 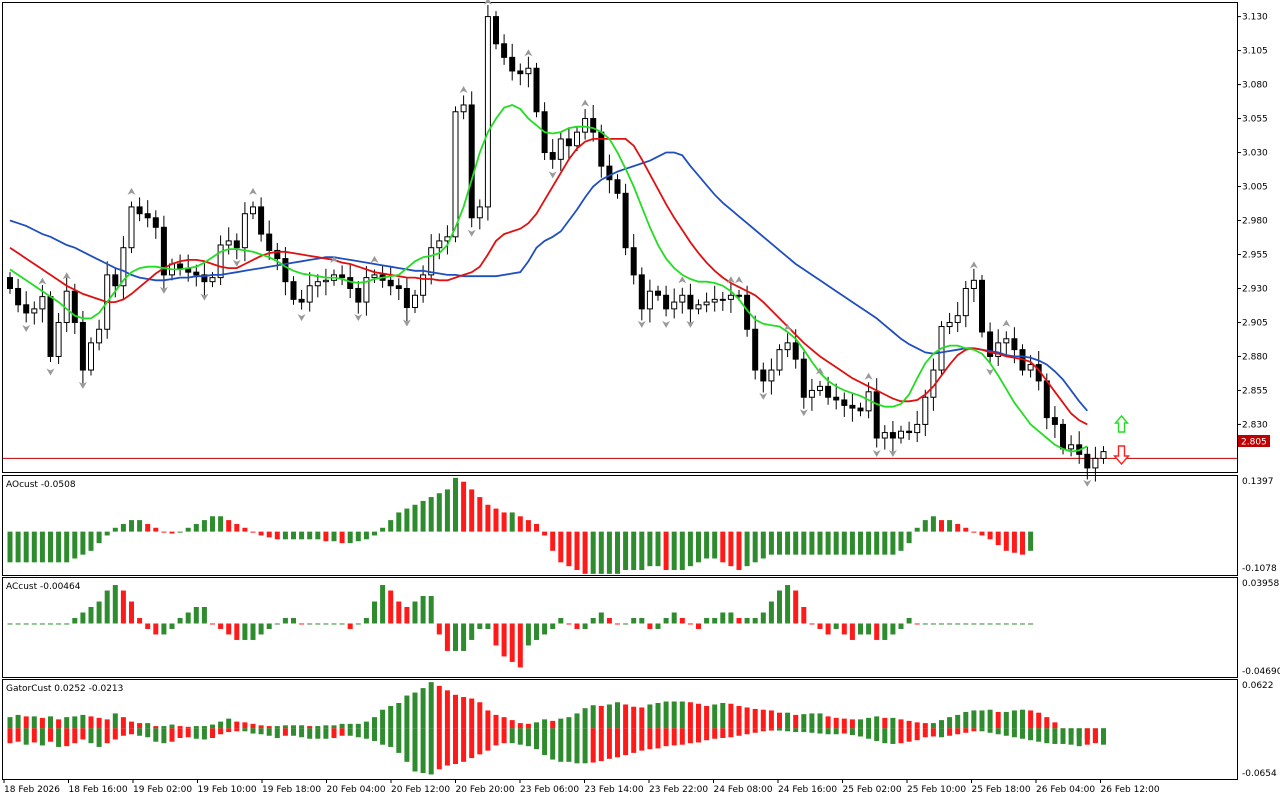 What do you see at coordinates (520, 626) in the screenshot?
I see `ac-histogram` at bounding box center [520, 626].